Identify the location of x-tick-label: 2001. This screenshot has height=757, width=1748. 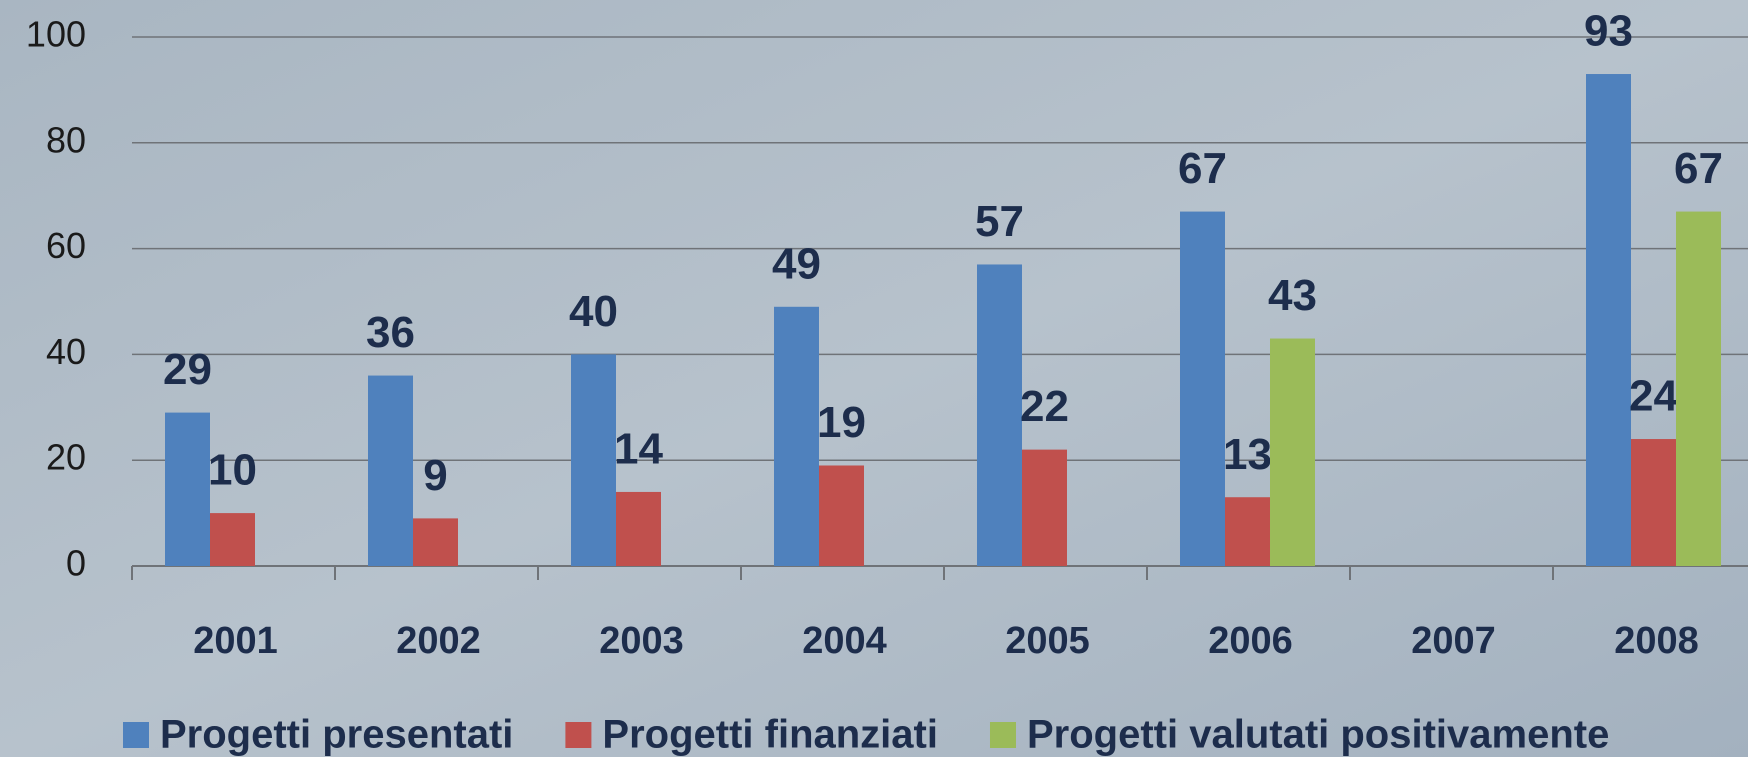
(235, 641).